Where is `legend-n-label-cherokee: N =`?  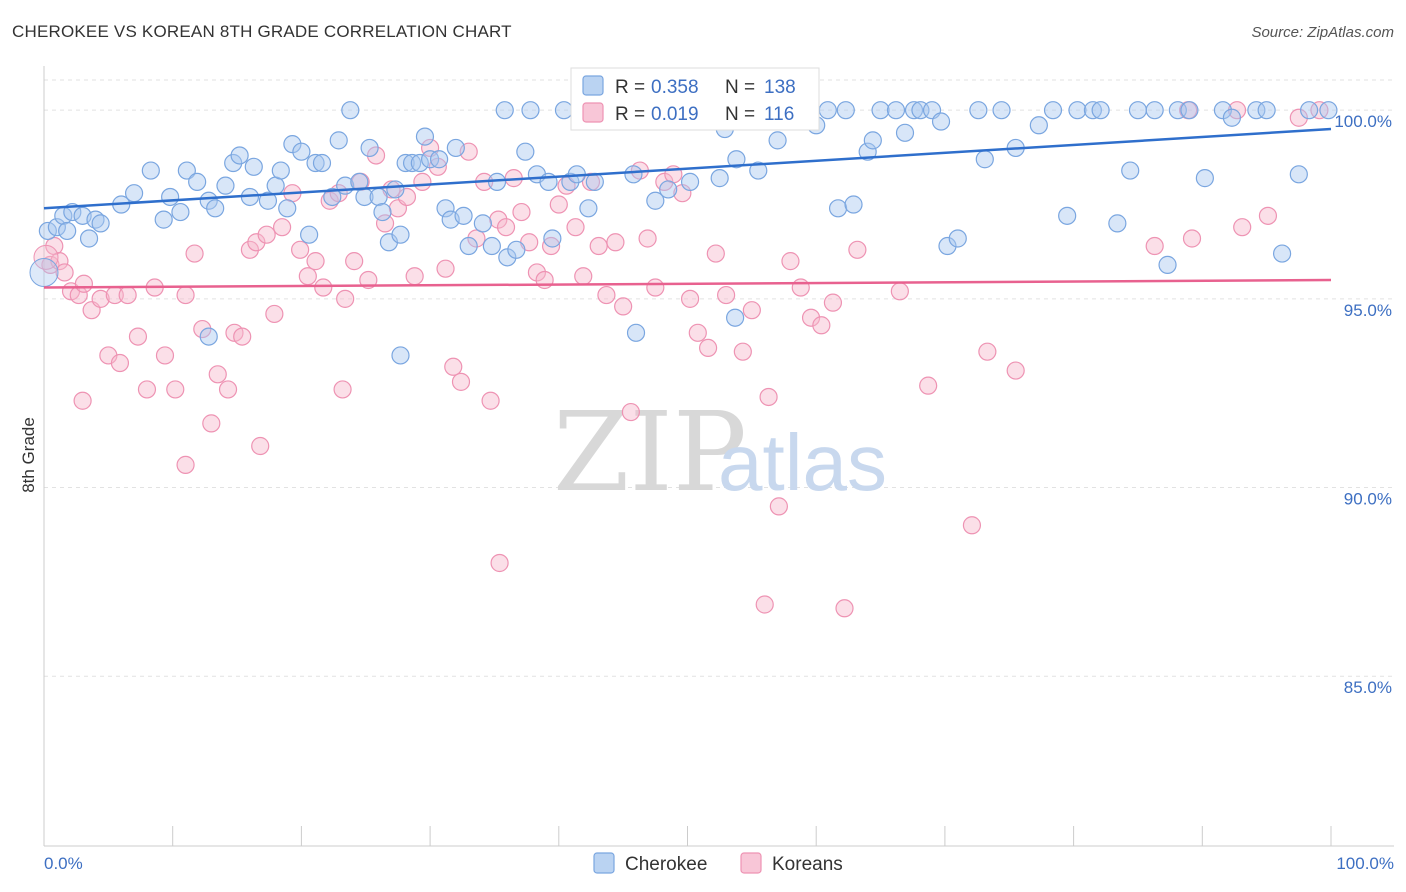 legend-n-label-cherokee: N = is located at coordinates (740, 87).